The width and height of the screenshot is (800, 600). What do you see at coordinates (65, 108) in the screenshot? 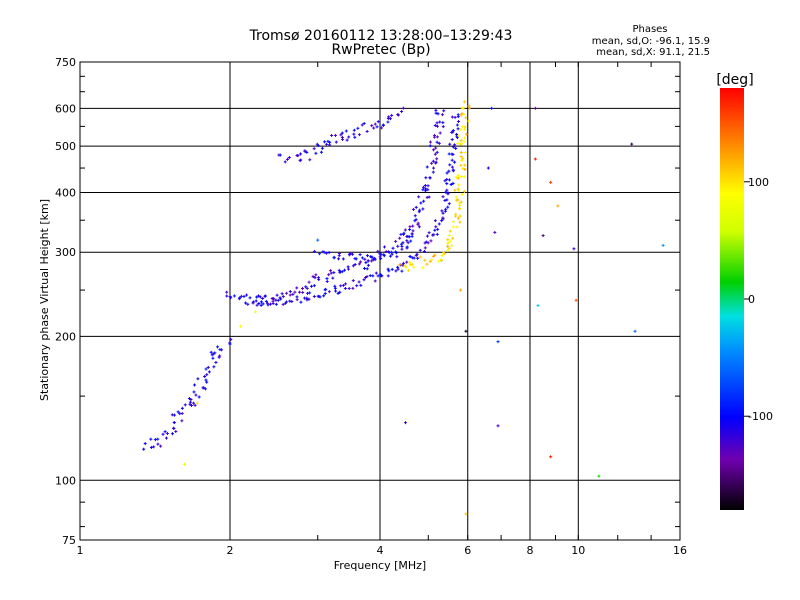
I see `y-tick-label: 600` at bounding box center [65, 108].